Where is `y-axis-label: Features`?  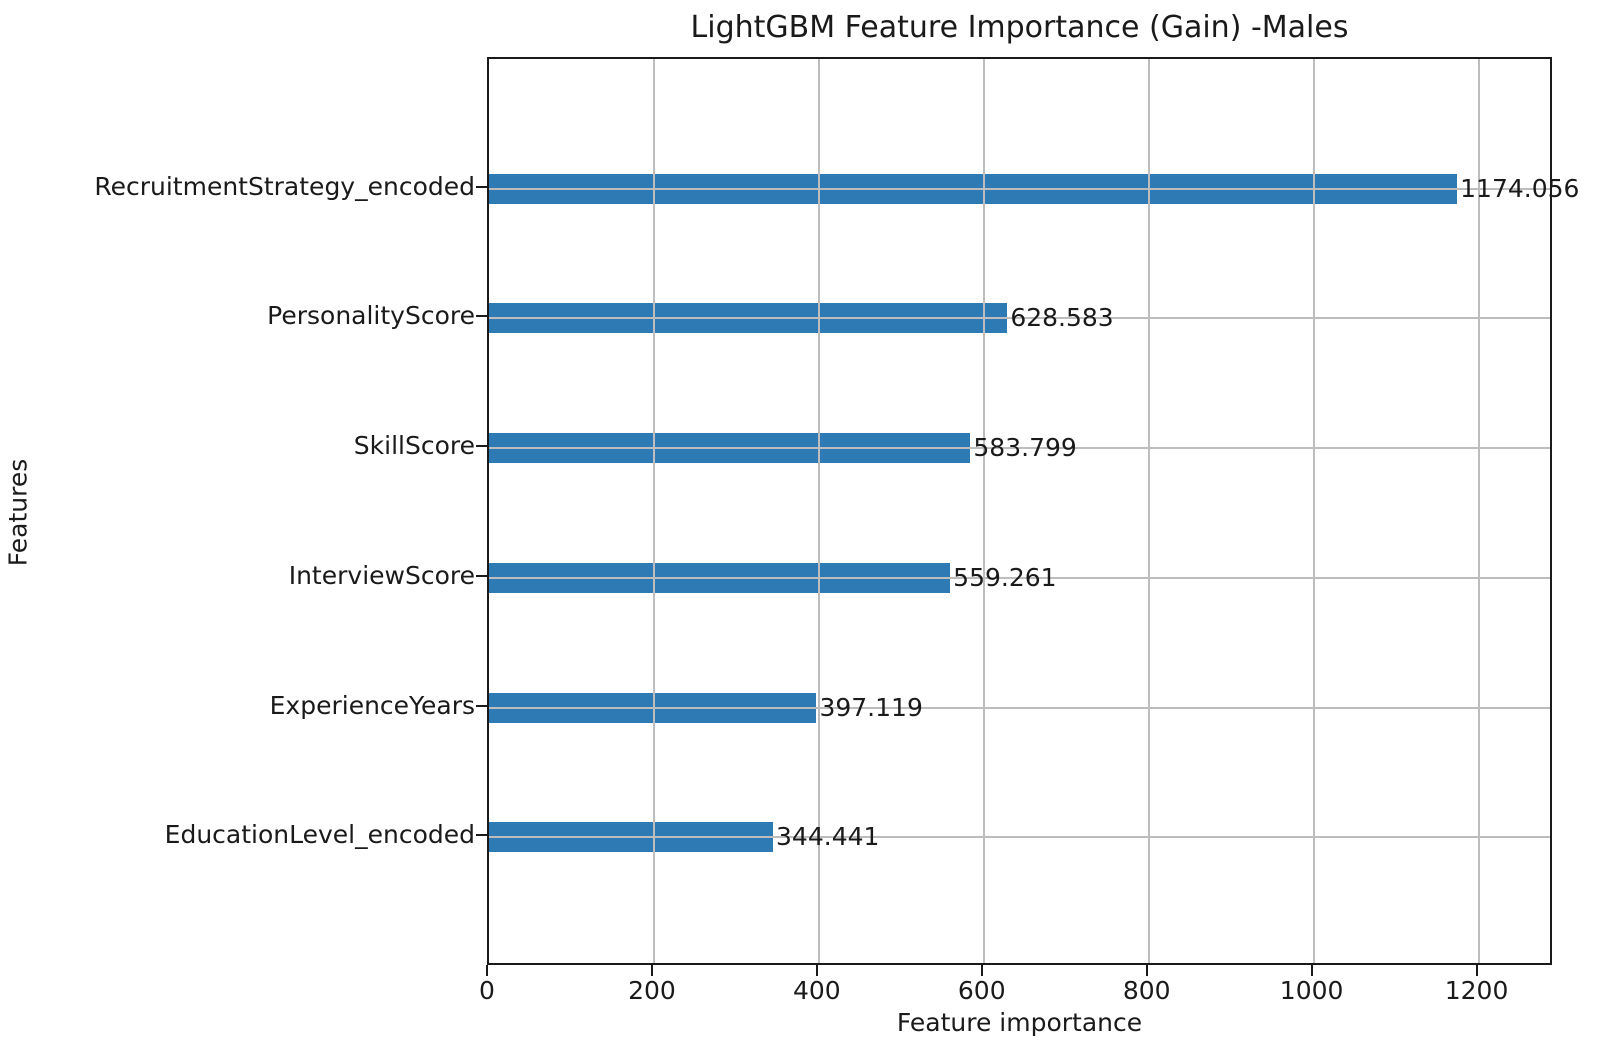 y-axis-label: Features is located at coordinates (18, 512).